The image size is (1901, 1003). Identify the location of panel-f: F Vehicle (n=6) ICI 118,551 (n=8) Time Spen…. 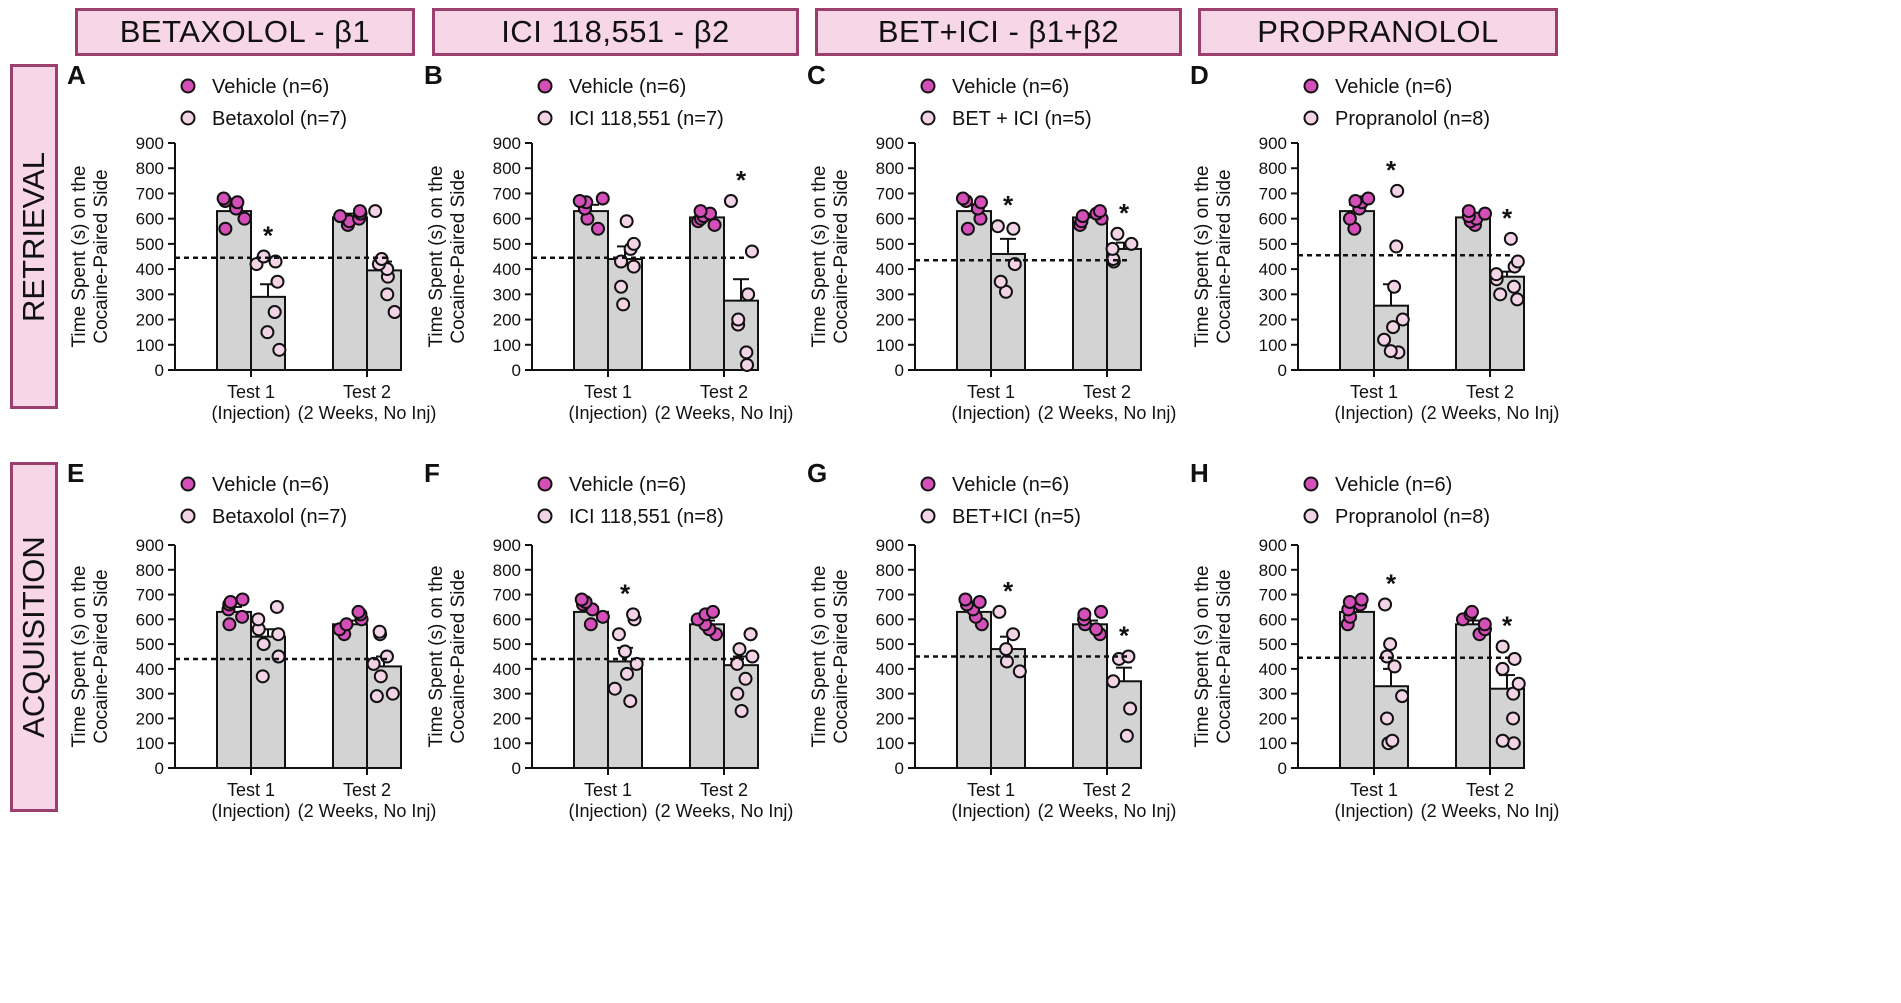
(608, 639).